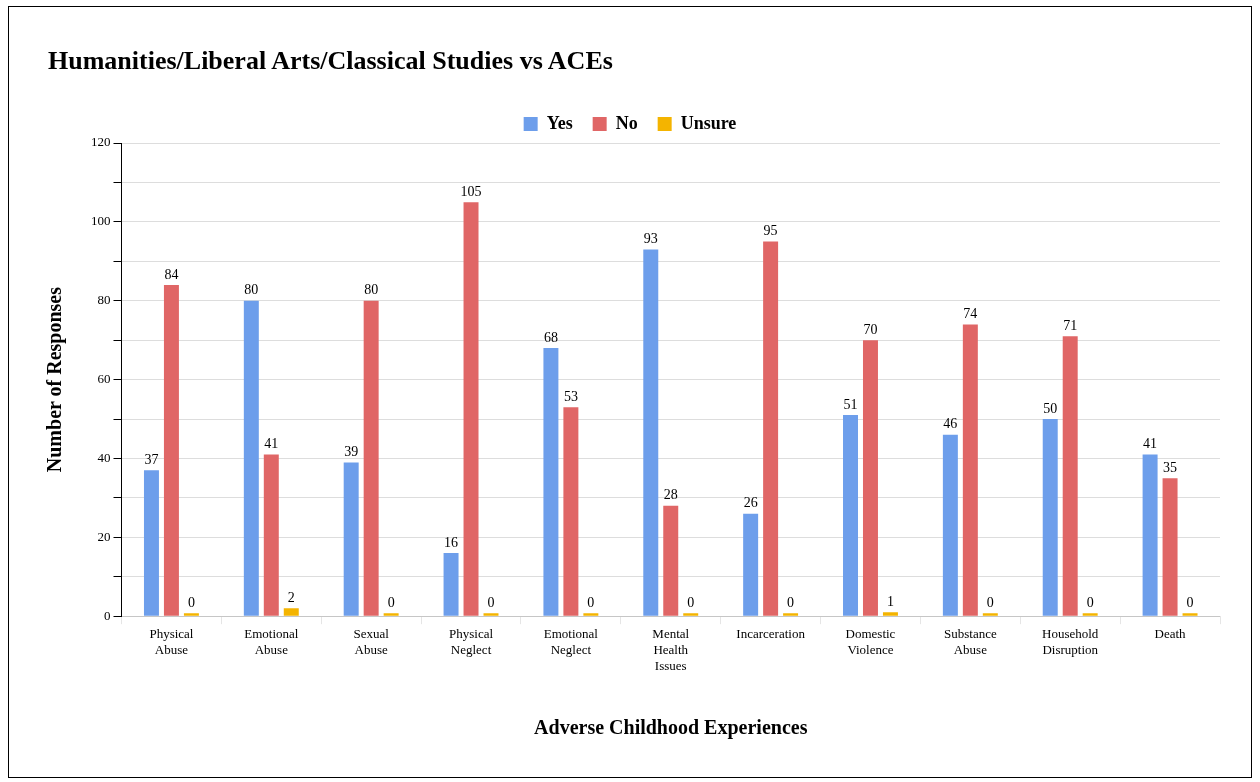  Describe the element at coordinates (55, 379) in the screenshot. I see `y-axis-title: Number of Responses` at that location.